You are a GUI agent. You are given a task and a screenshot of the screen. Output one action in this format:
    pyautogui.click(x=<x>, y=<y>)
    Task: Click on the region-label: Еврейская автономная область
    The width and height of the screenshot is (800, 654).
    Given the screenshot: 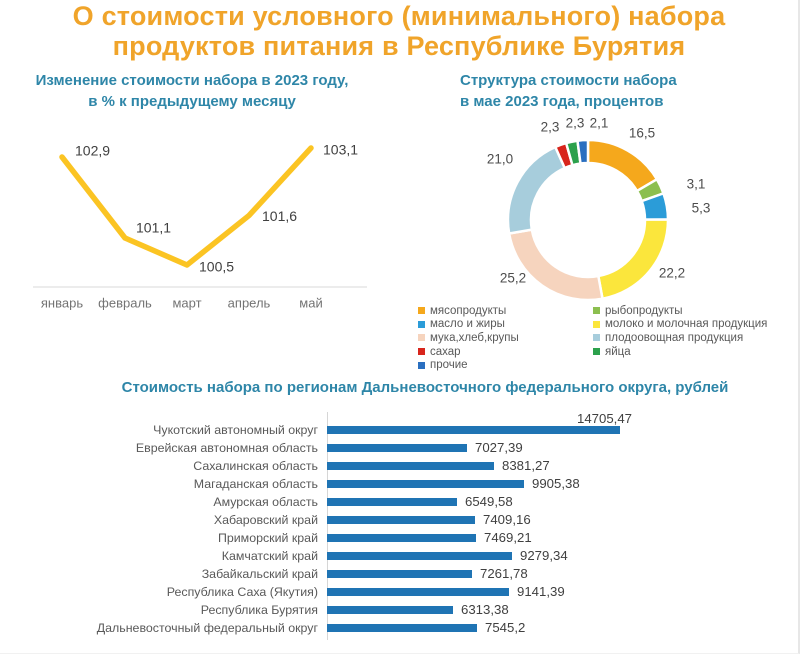 What is the action you would take?
    pyautogui.click(x=226, y=448)
    